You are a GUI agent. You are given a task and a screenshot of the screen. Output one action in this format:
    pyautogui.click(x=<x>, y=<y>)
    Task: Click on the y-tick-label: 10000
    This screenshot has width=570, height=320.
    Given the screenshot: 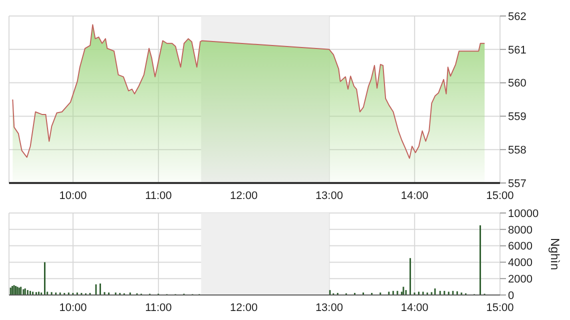 What is the action you would take?
    pyautogui.click(x=523, y=214)
    